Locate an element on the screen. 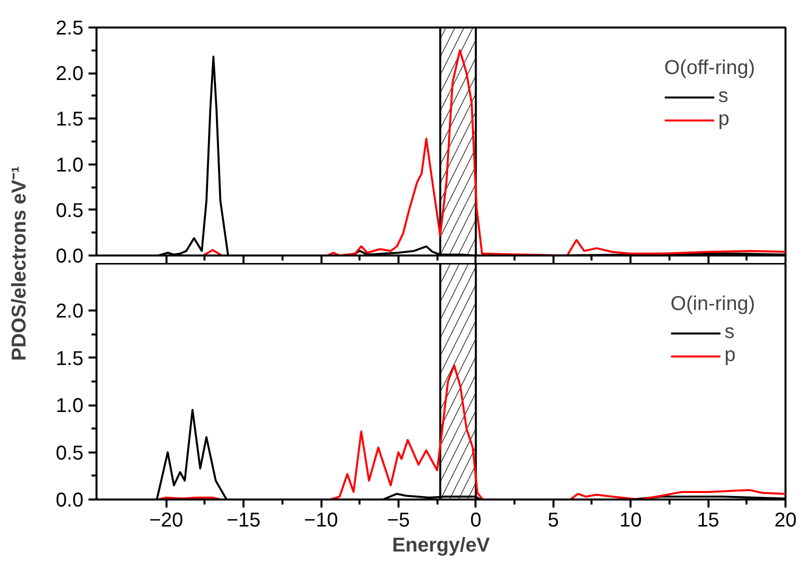 The image size is (806, 575). x-tick-label: 20 is located at coordinates (785, 521).